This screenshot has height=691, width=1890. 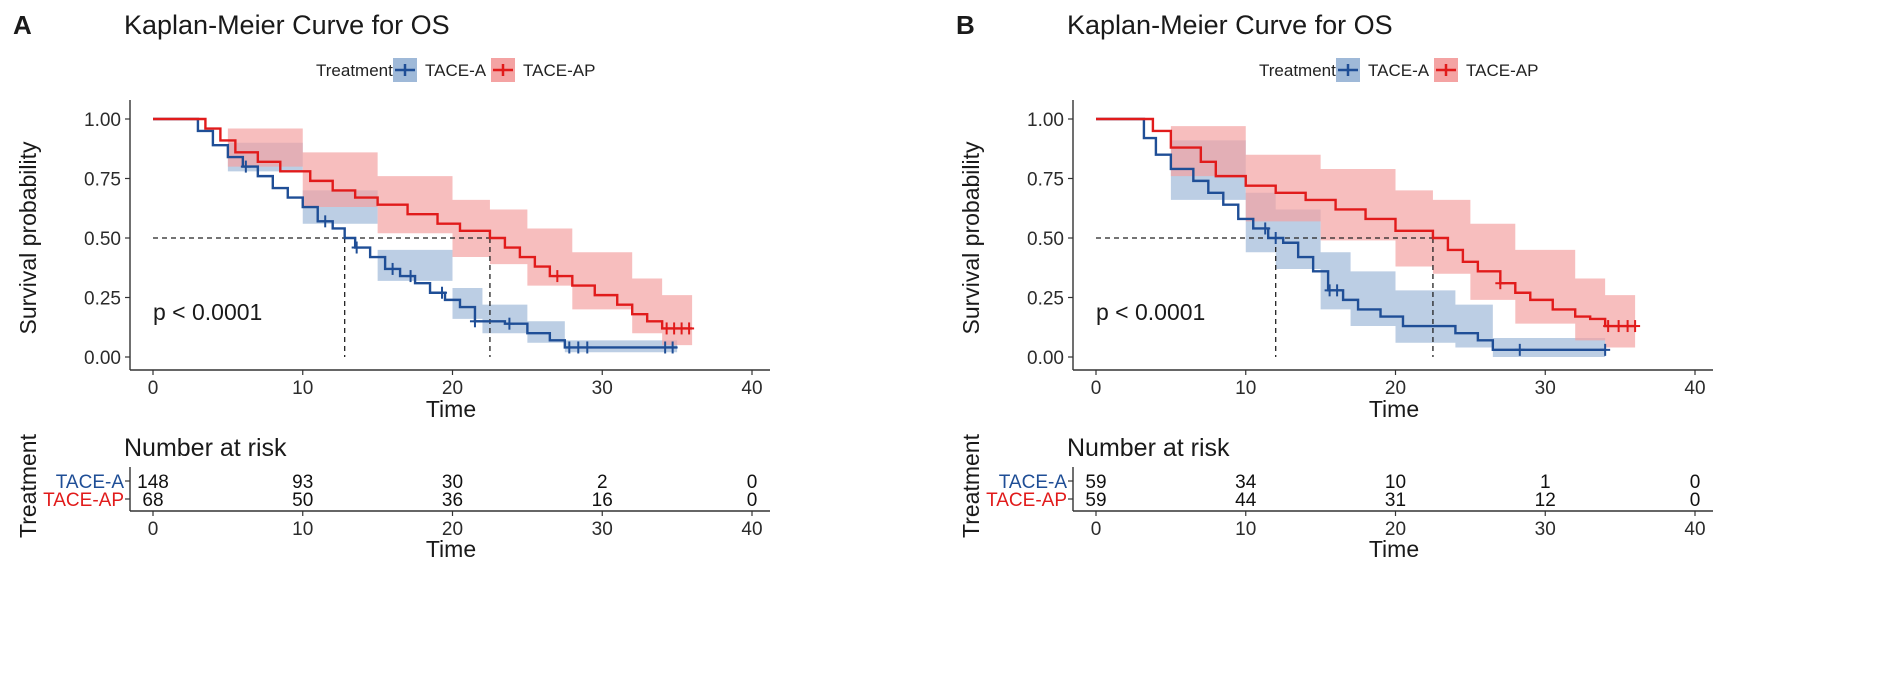 What do you see at coordinates (1246, 500) in the screenshot?
I see `risk-count: 44` at bounding box center [1246, 500].